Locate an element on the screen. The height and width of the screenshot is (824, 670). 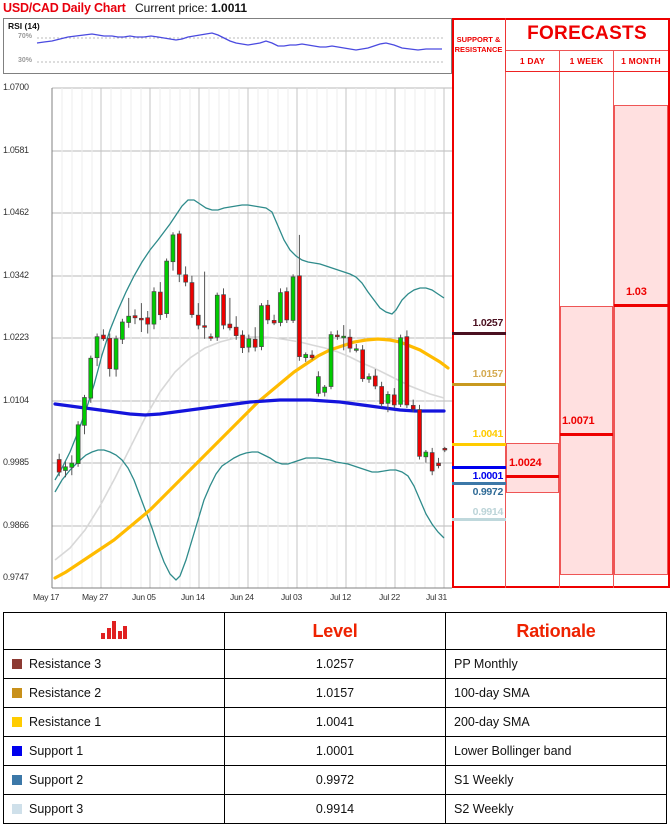
sr-value-resistance-1: 1.0041 is located at coordinates (488, 434).